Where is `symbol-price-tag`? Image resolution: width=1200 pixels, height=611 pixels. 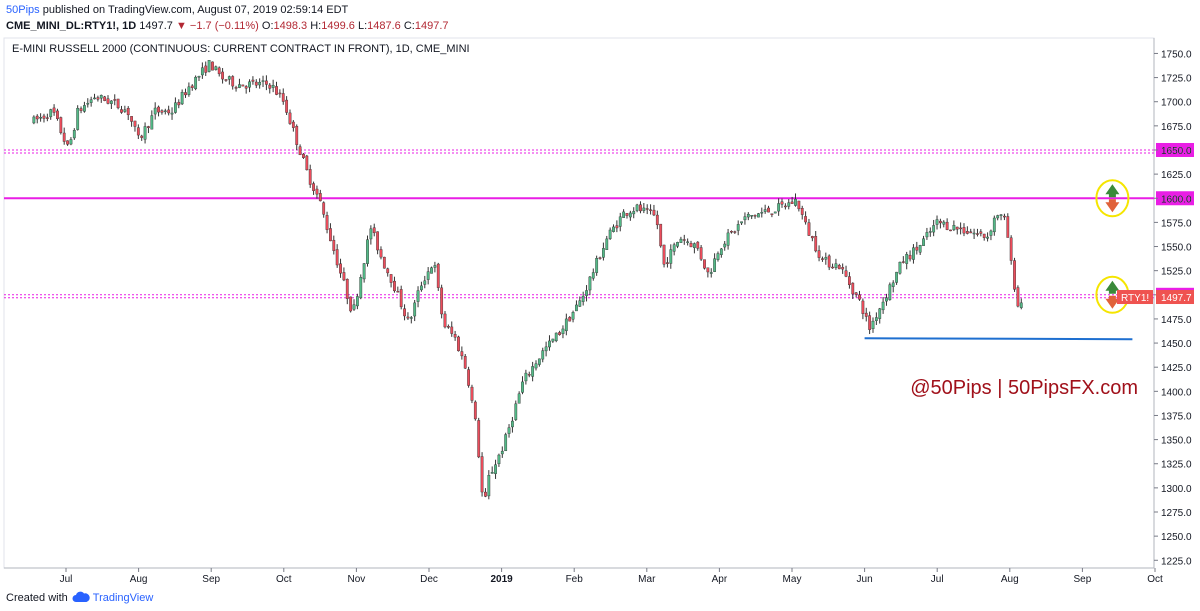 symbol-price-tag is located at coordinates (1135, 297).